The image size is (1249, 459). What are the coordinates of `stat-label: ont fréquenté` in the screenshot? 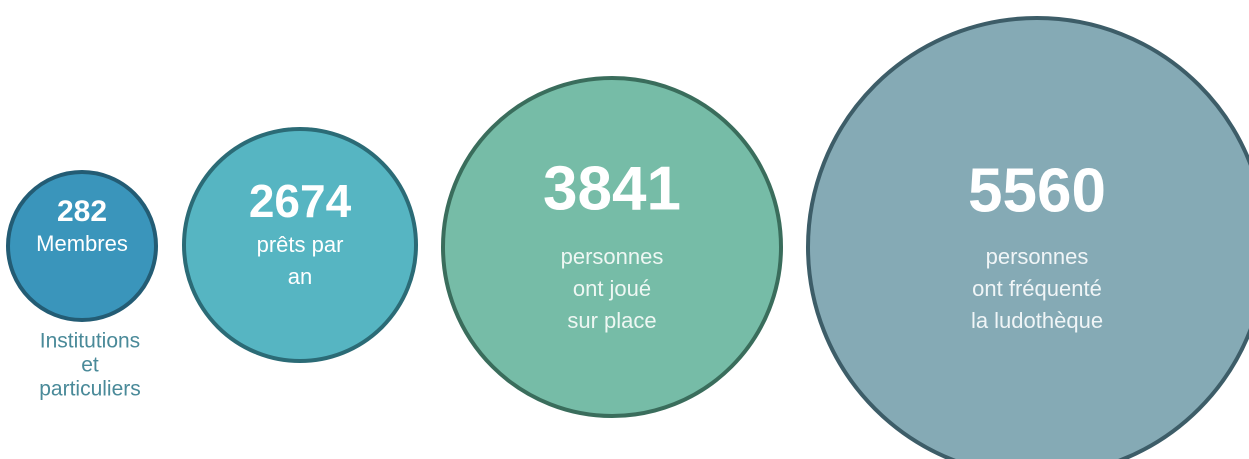 It's located at (1037, 288).